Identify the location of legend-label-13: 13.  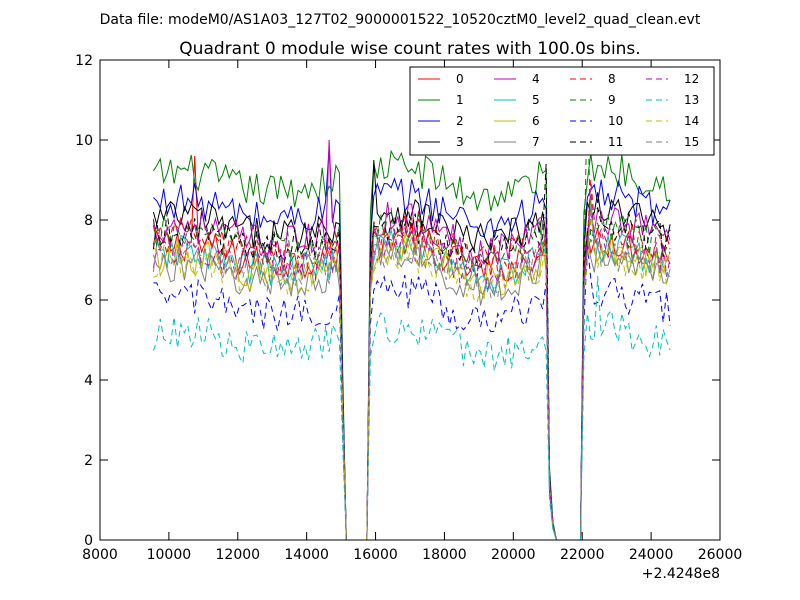
(691, 100).